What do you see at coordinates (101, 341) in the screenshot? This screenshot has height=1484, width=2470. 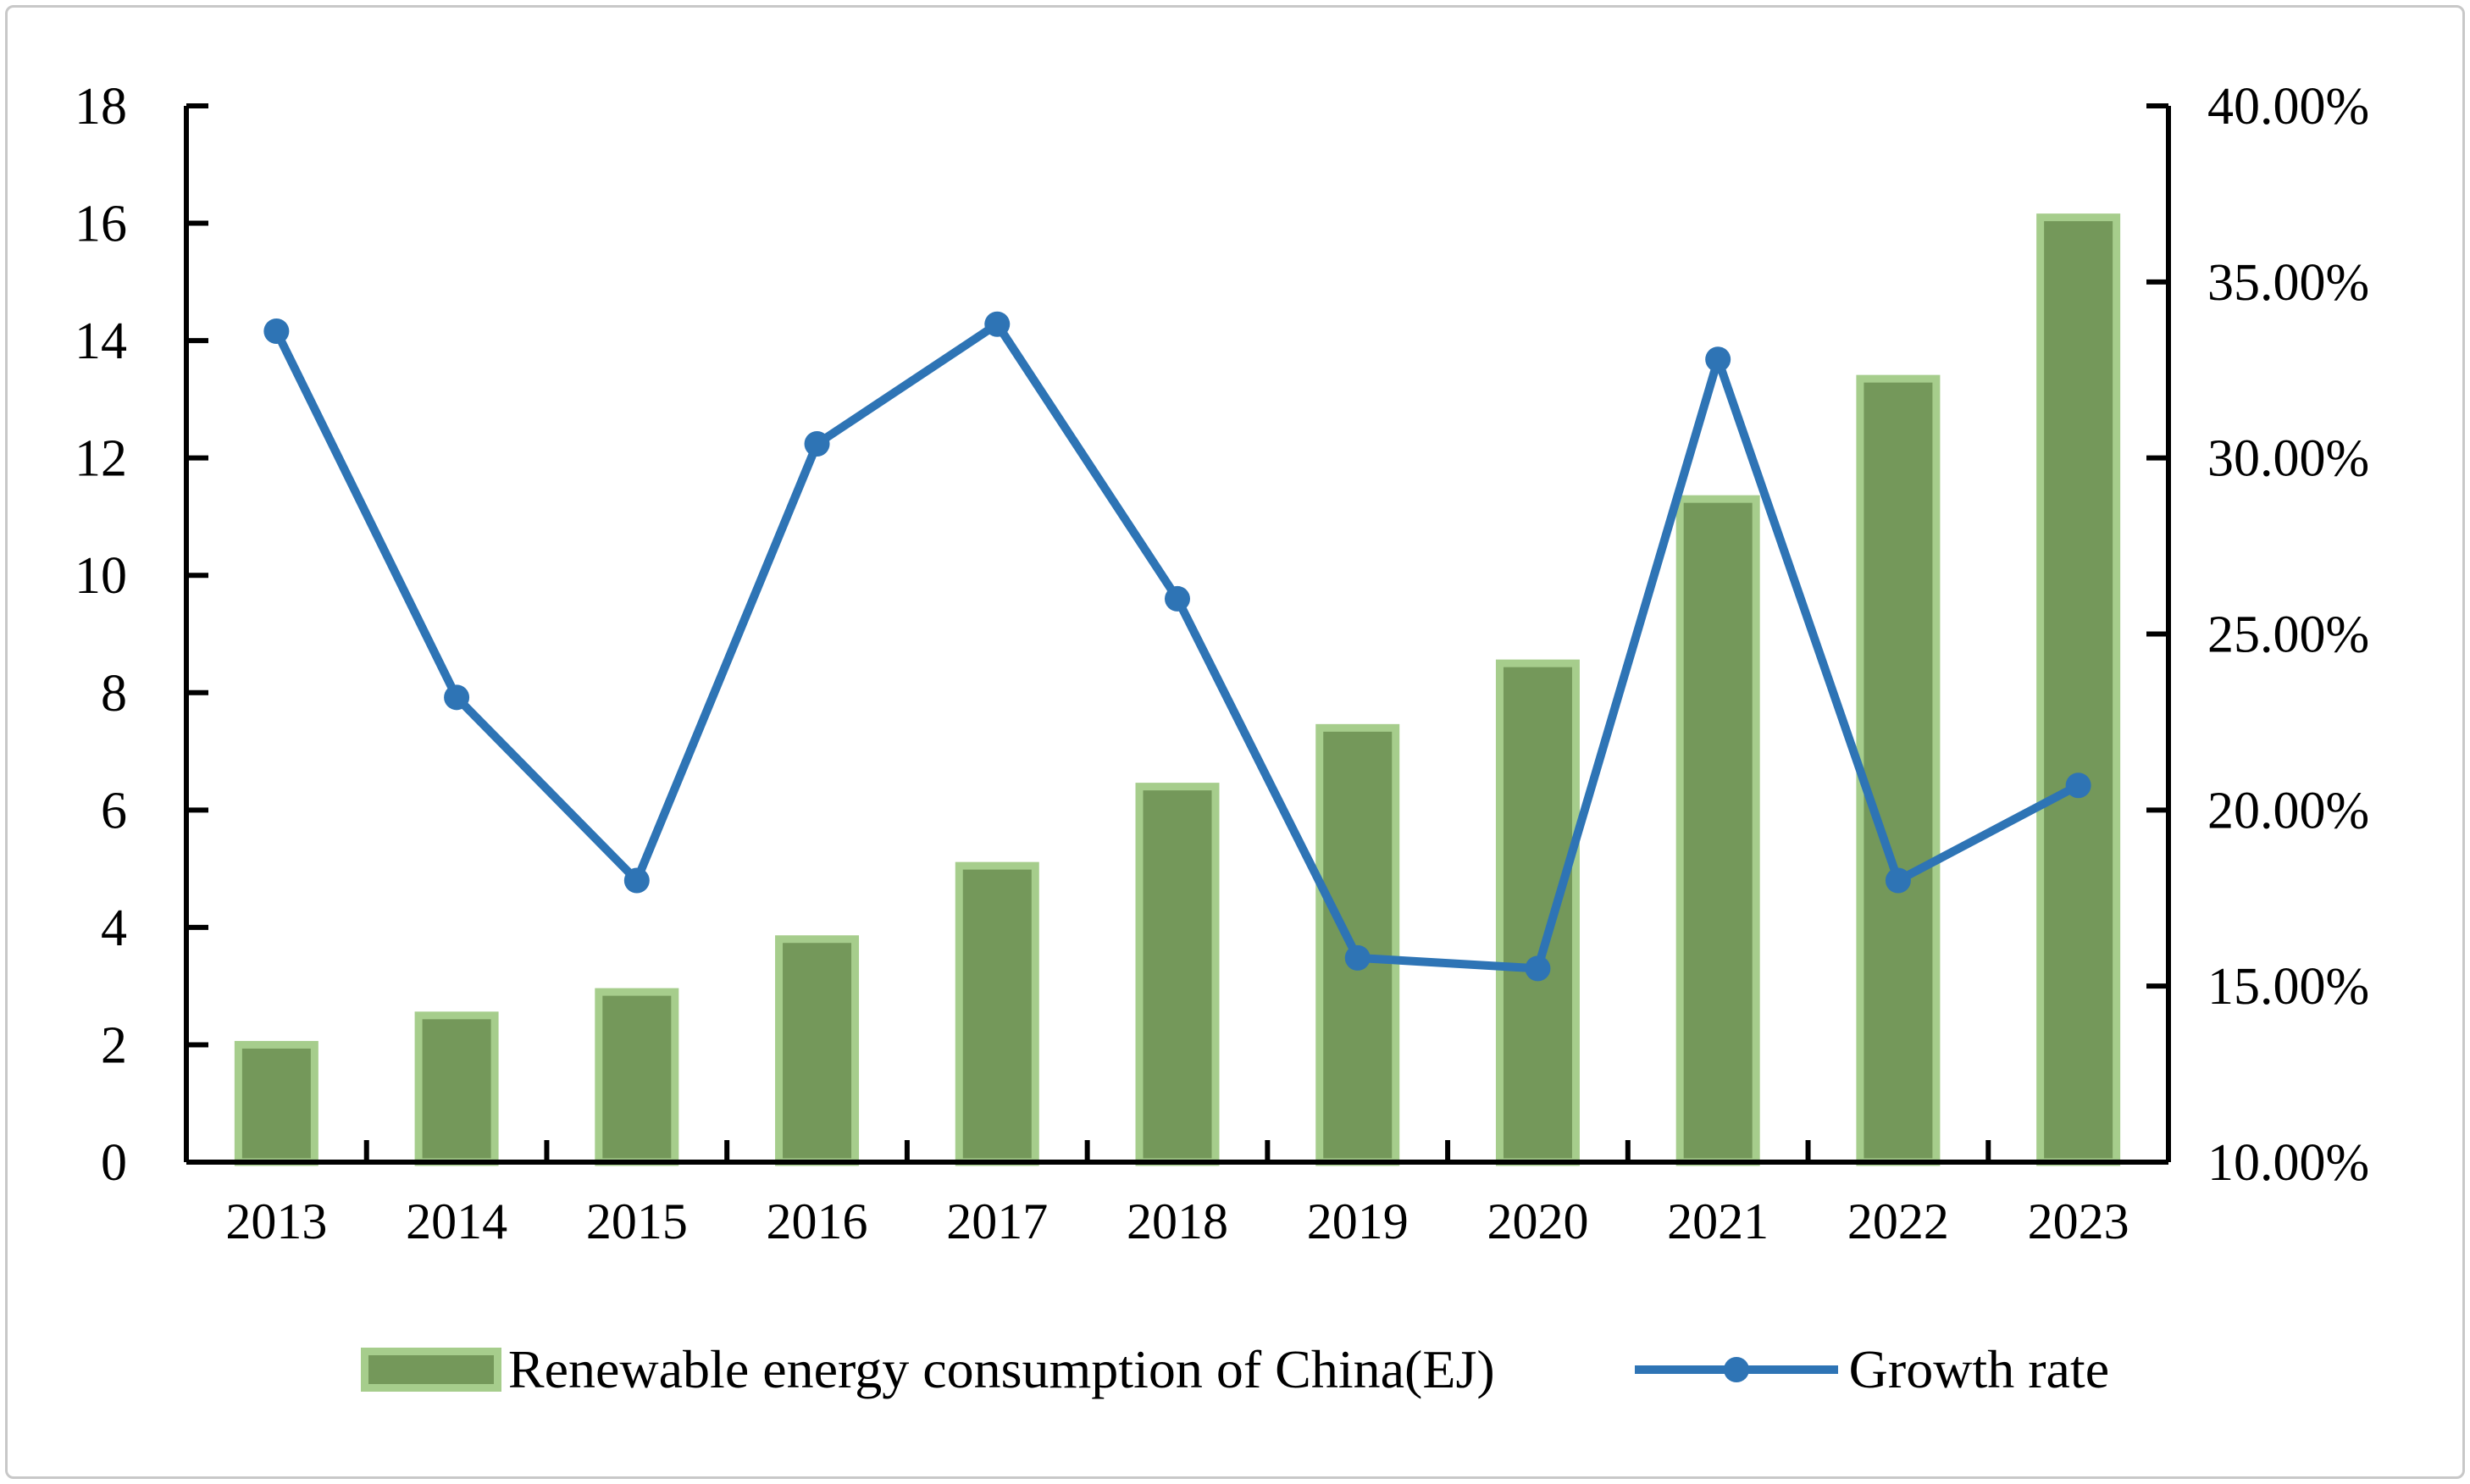 I see `left-axis-tick-label: 14` at bounding box center [101, 341].